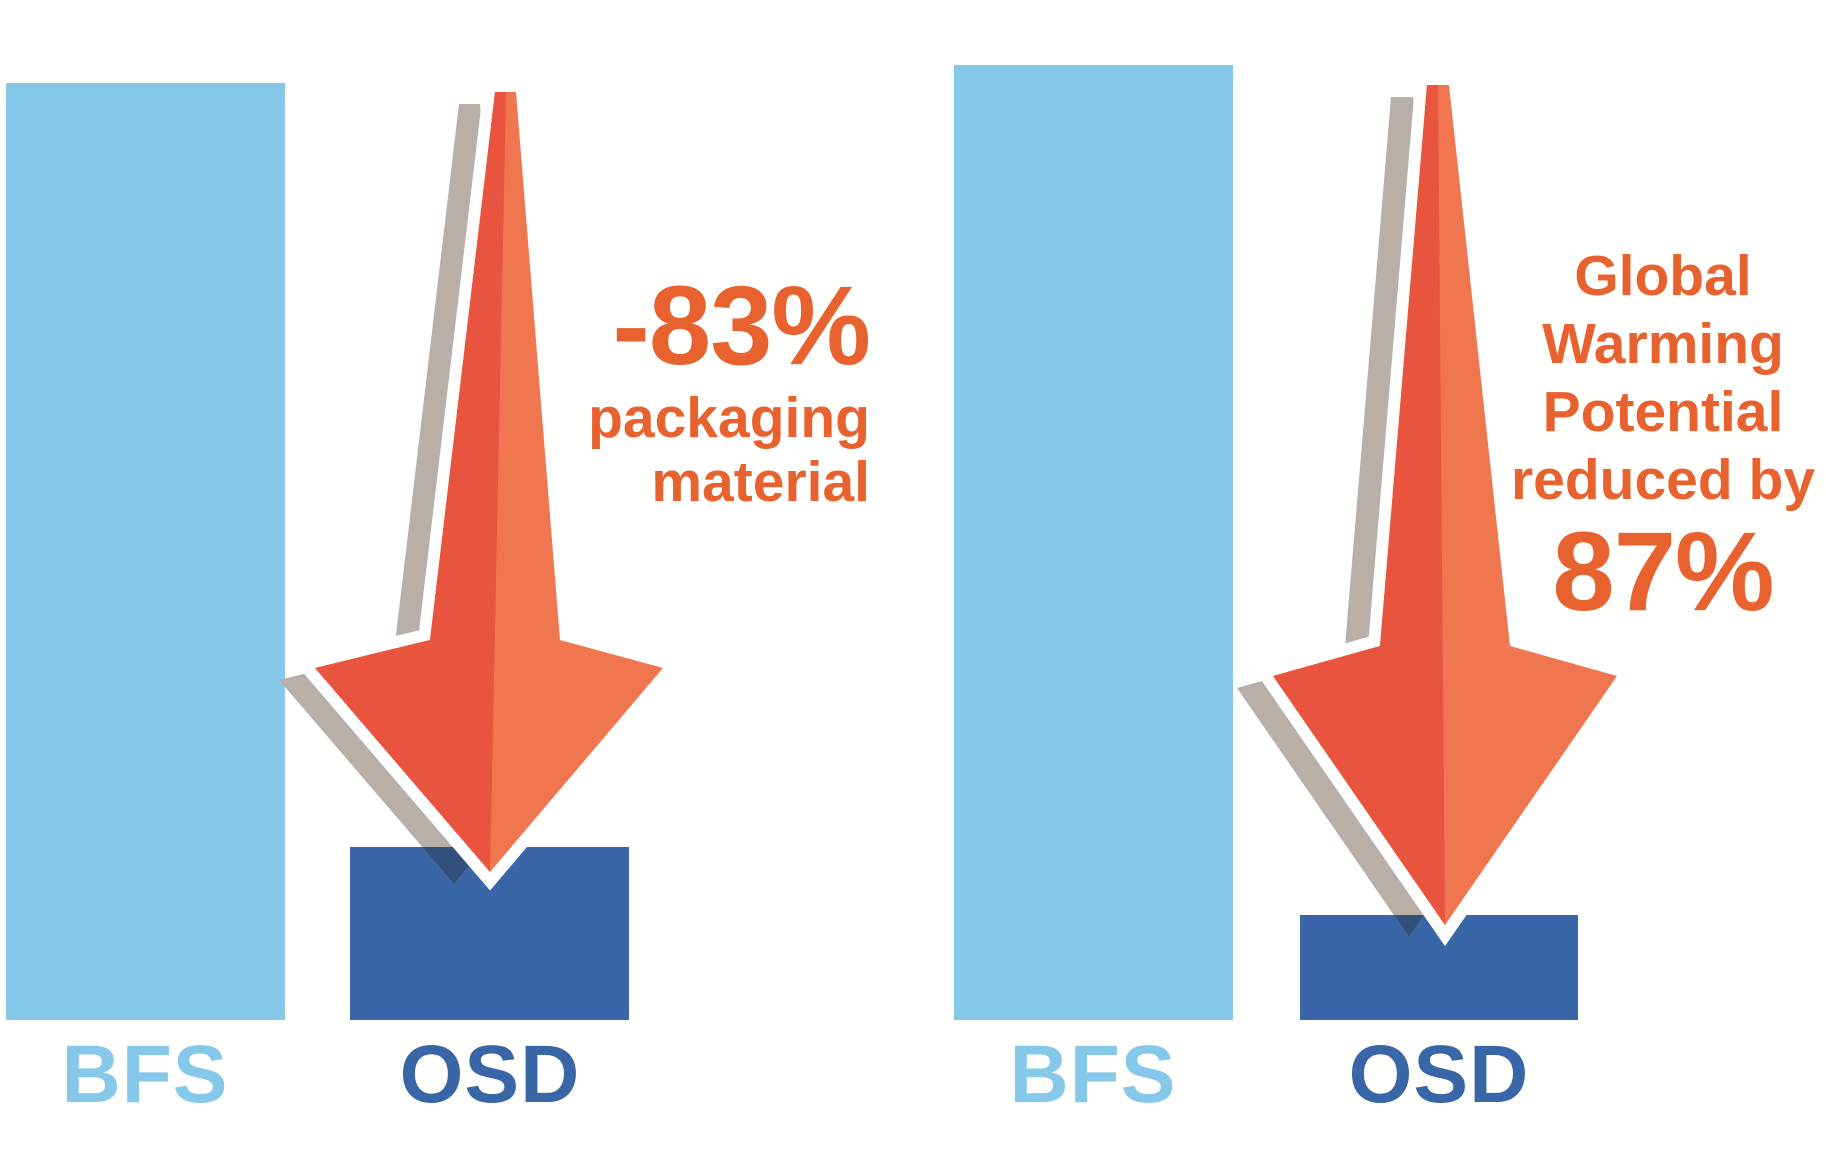 The height and width of the screenshot is (1174, 1826). Describe the element at coordinates (760, 482) in the screenshot. I see `packaging-callout-line: material` at that location.